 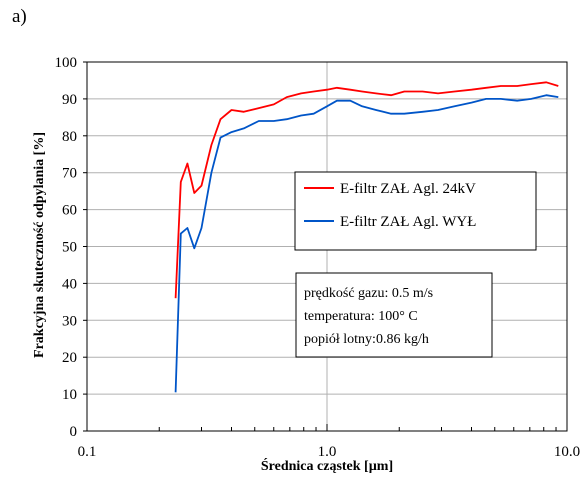 I want to click on conditions-frame, so click(x=394, y=315).